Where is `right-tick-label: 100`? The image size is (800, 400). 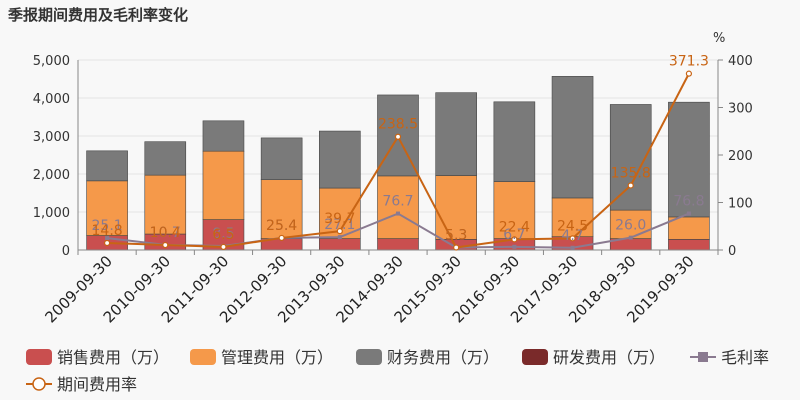
right-tick-label: 100 is located at coordinates (740, 204).